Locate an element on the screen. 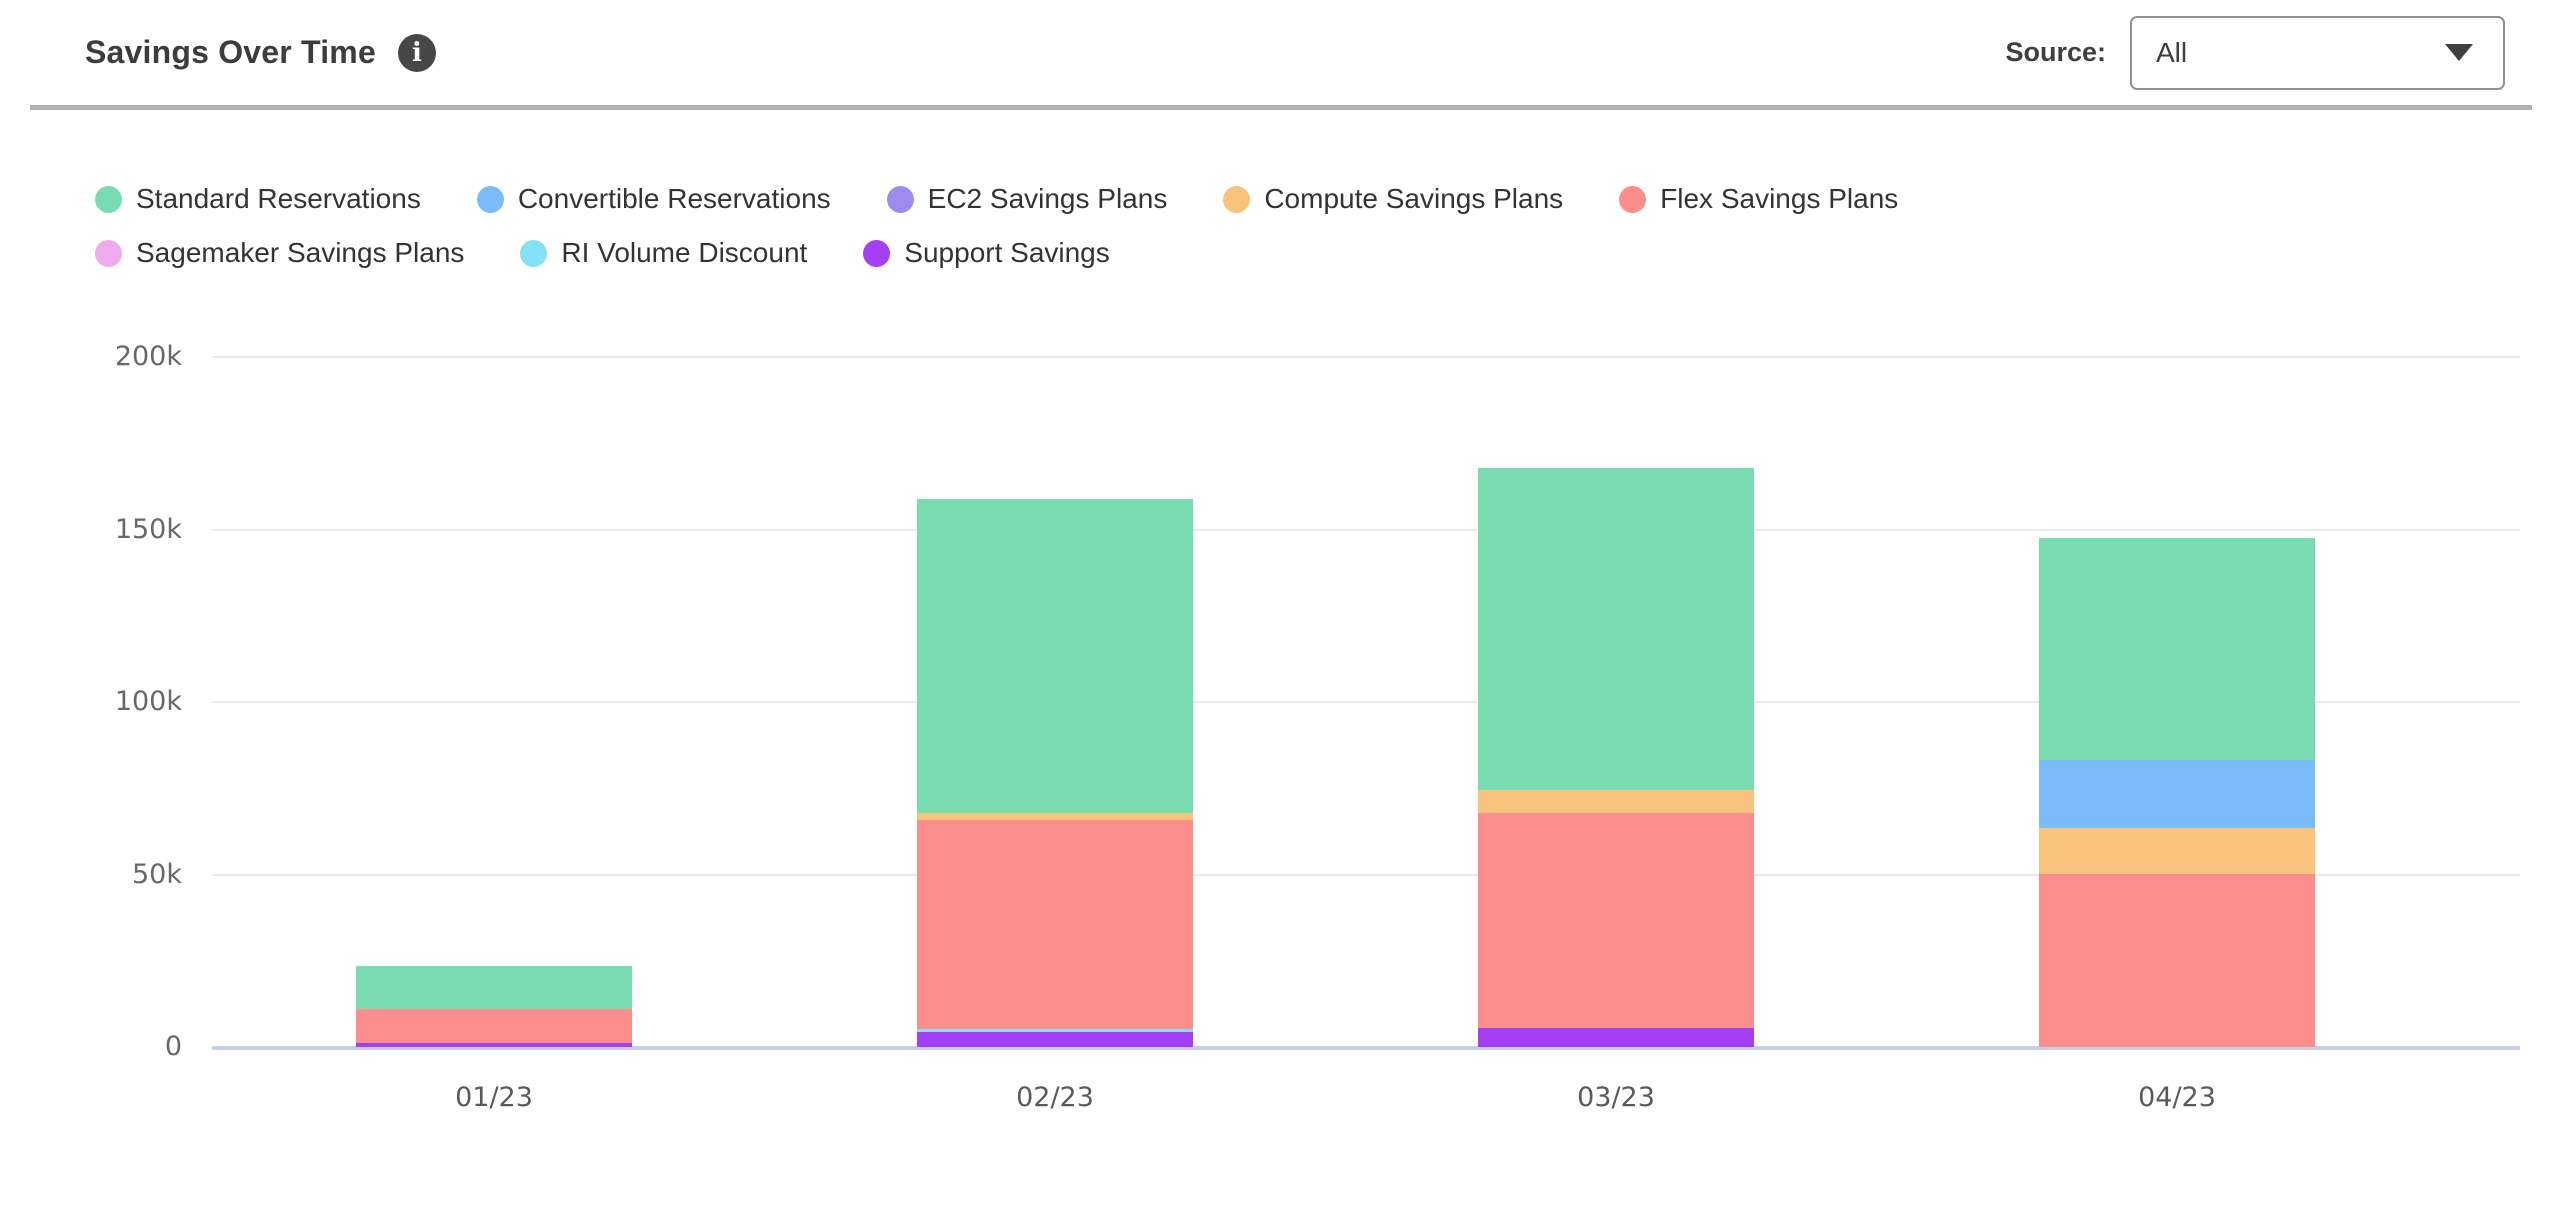 The height and width of the screenshot is (1222, 2562). page-title: Savings Over Time is located at coordinates (230, 52).